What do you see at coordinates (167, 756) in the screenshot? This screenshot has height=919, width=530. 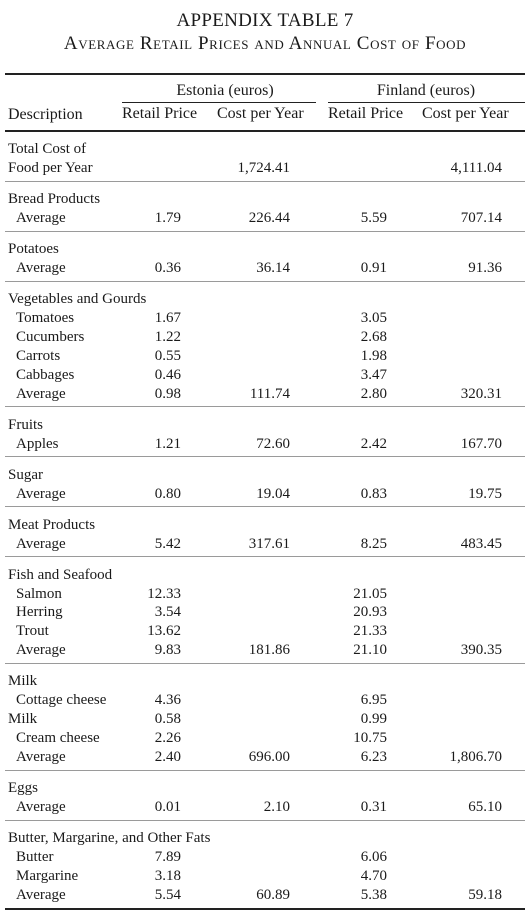 I see `estonia-retail-price: 2.40` at bounding box center [167, 756].